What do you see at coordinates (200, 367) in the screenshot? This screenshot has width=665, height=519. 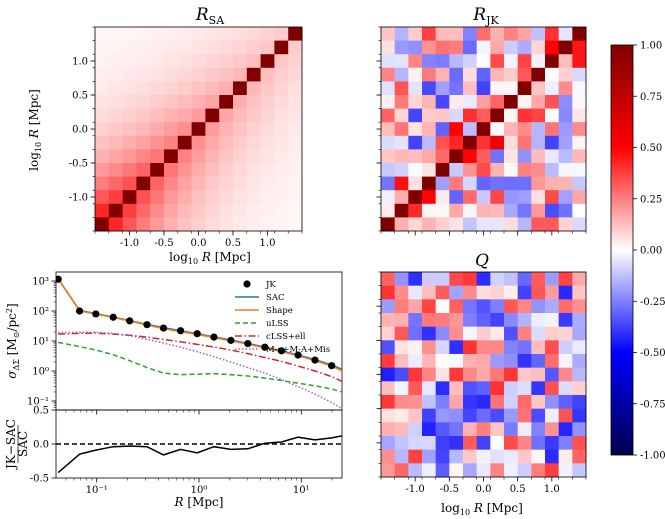 I see `series-ulss` at bounding box center [200, 367].